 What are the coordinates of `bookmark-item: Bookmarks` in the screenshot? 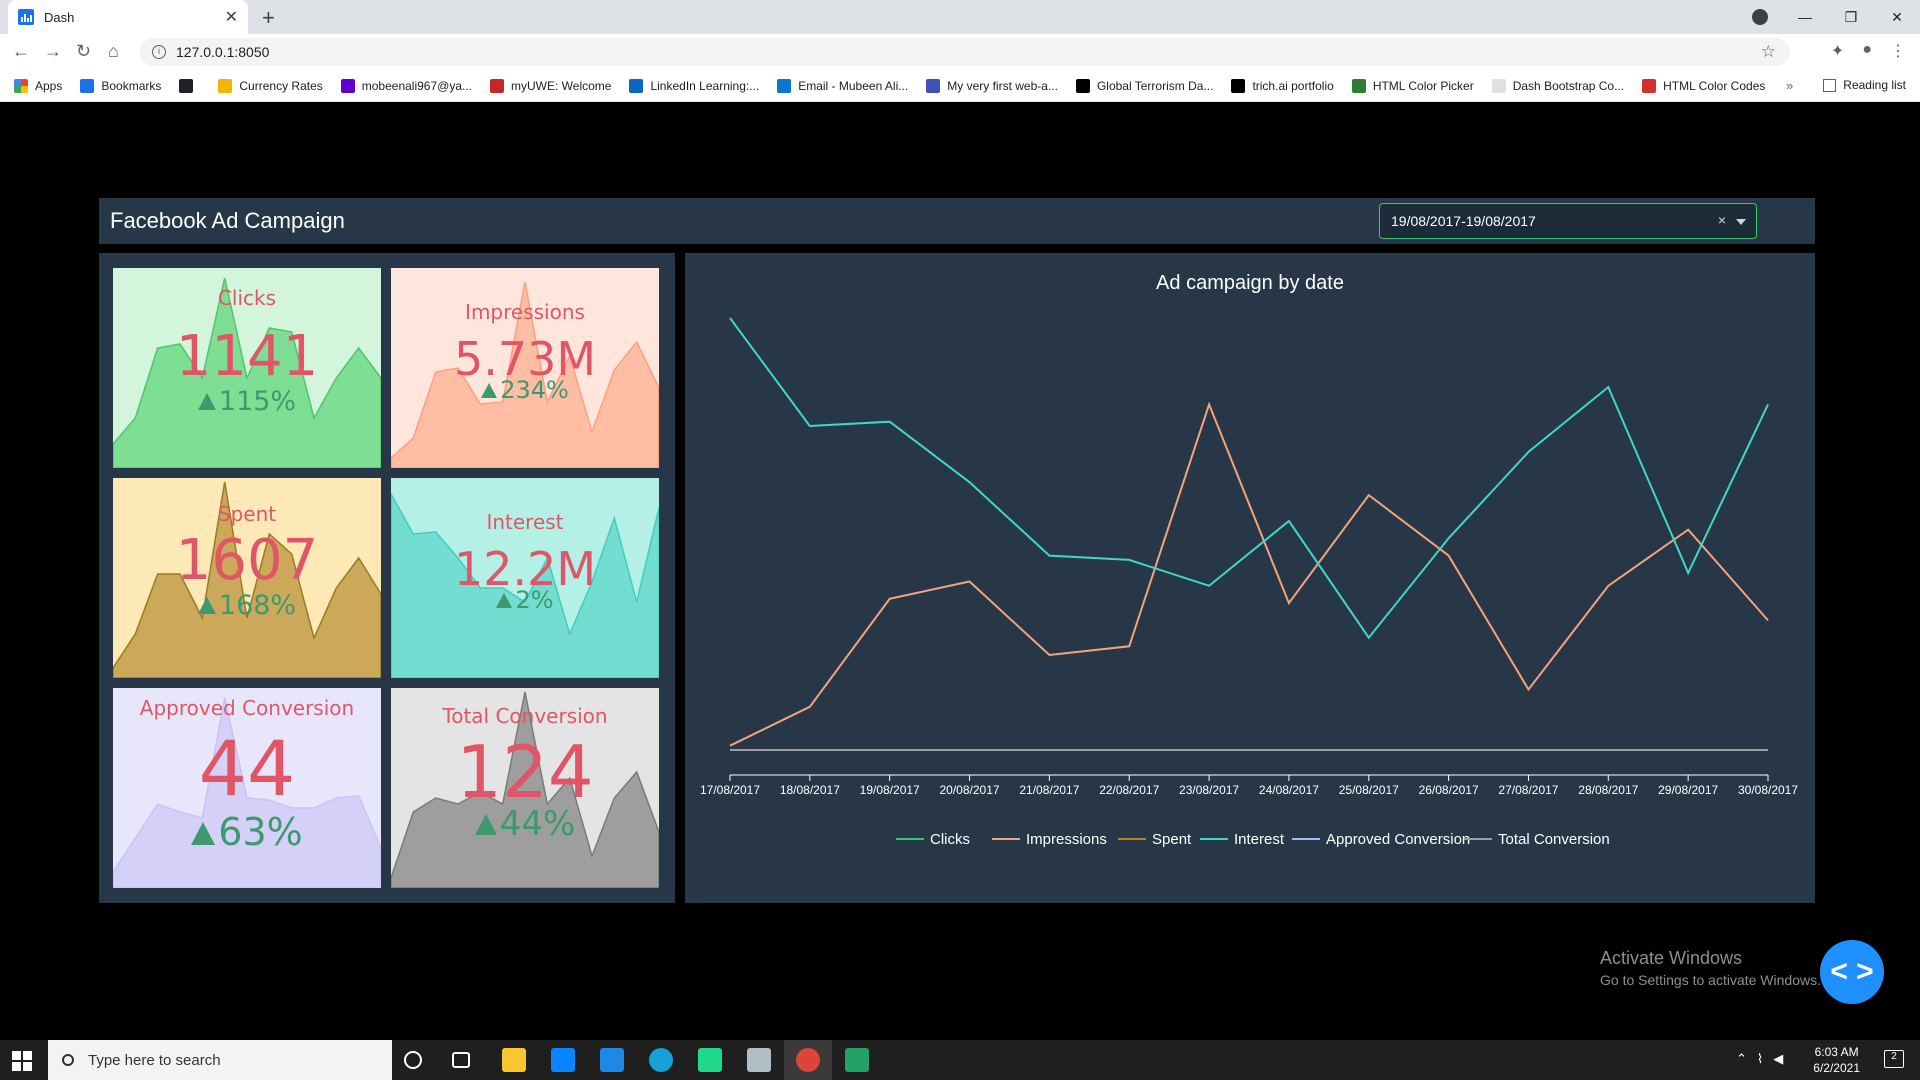 It's located at (121, 85).